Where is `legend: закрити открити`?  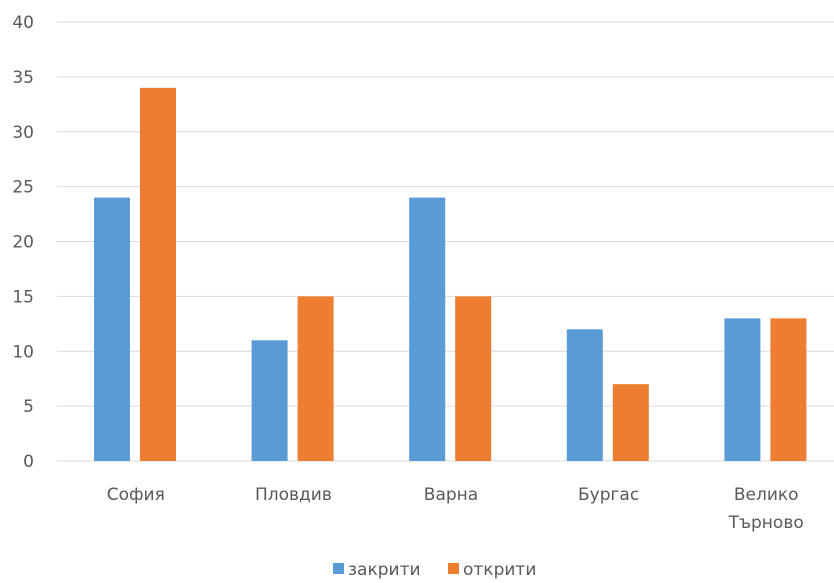 legend: закрити открити is located at coordinates (434, 570).